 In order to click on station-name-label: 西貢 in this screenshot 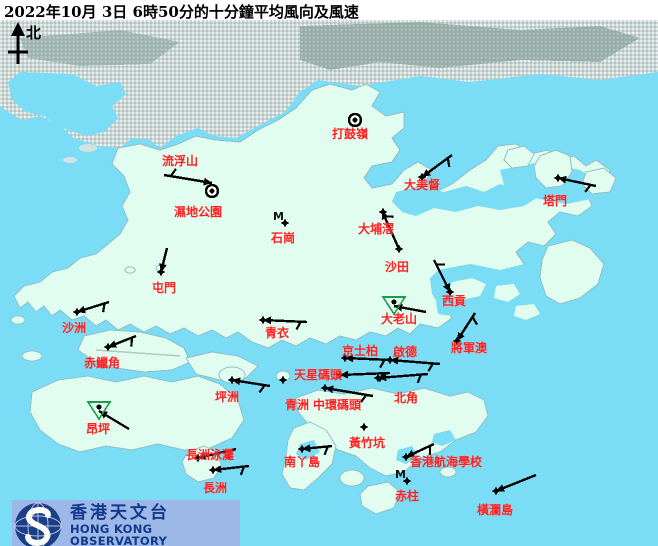, I will do `click(454, 301)`.